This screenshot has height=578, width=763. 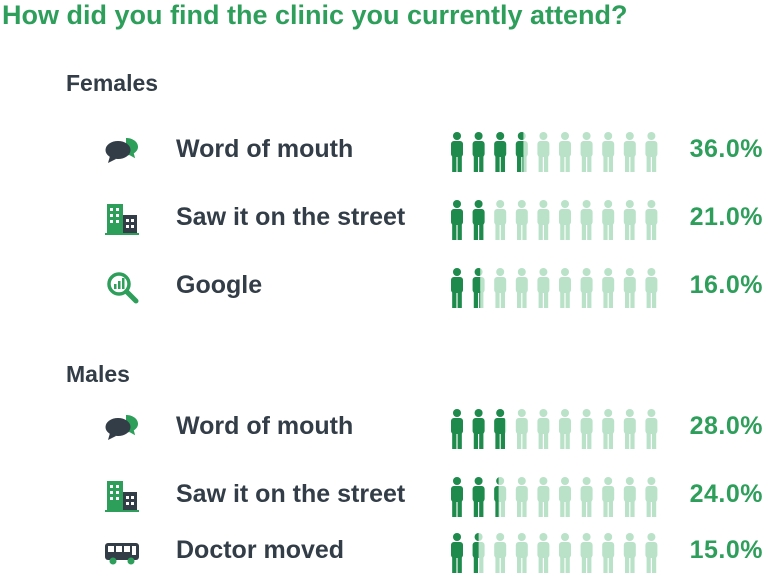 I want to click on group-label-females: Females, so click(x=112, y=83).